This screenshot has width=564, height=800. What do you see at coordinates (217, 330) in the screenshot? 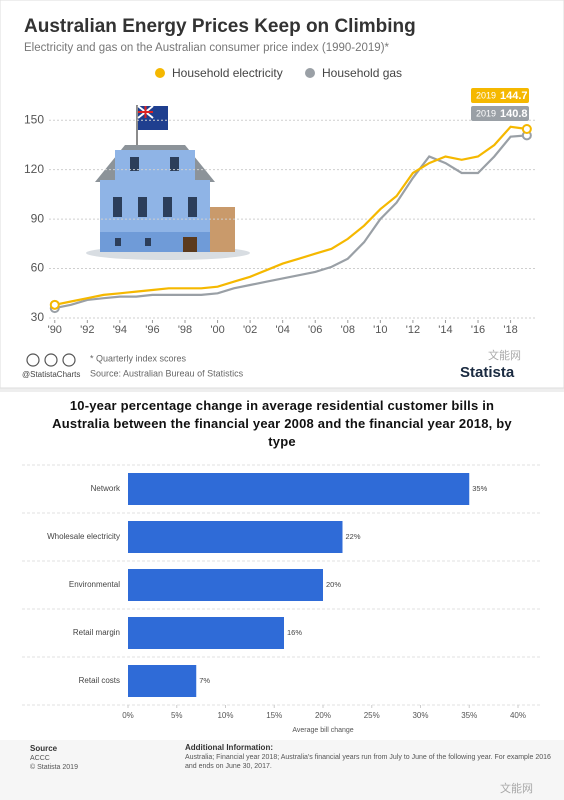
I see `x-tick-label: '00` at bounding box center [217, 330].